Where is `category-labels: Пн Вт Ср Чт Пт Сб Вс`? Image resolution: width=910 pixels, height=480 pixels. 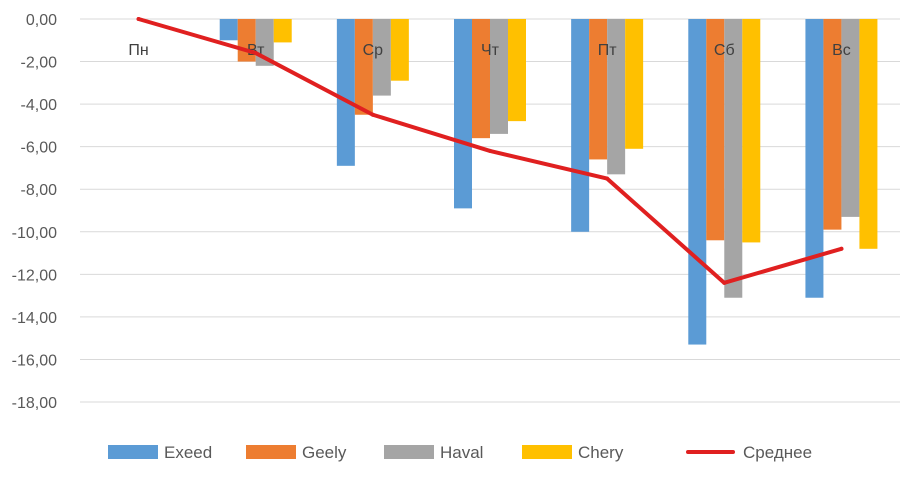
category-labels: Пн Вт Ср Чт Пт Сб Вс is located at coordinates (489, 50).